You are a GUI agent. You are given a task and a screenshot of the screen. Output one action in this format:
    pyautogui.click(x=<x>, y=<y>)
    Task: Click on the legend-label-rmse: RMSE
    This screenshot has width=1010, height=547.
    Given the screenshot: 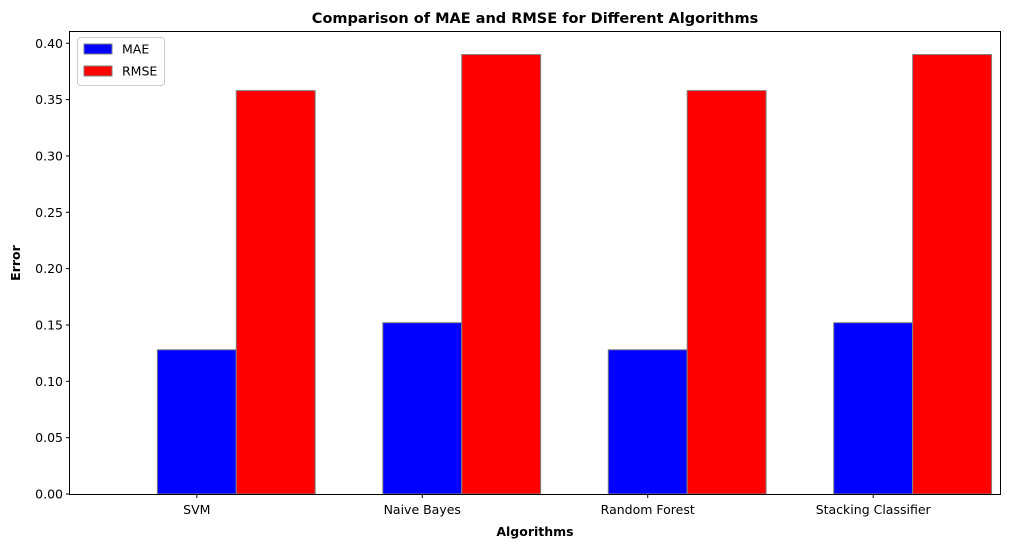 What is the action you would take?
    pyautogui.click(x=139, y=71)
    